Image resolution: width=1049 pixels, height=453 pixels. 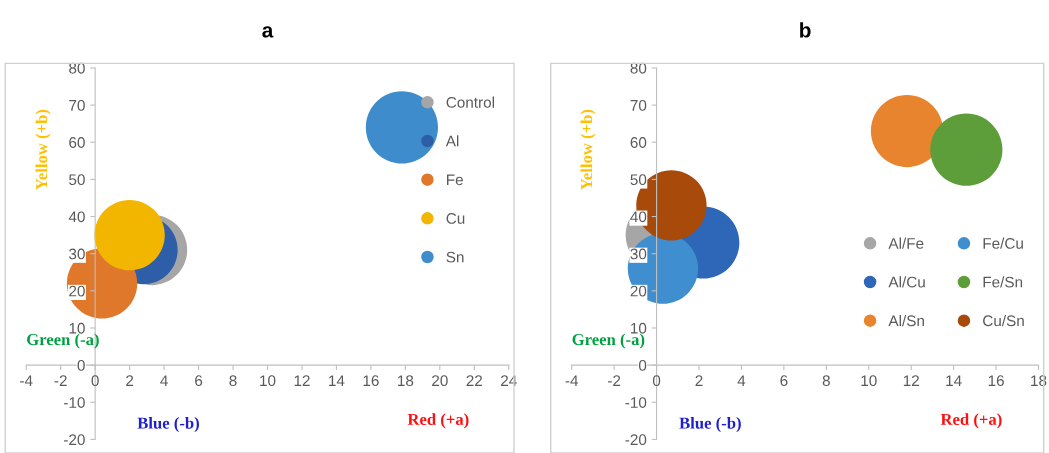 What do you see at coordinates (455, 180) in the screenshot?
I see `legend-label: Fe` at bounding box center [455, 180].